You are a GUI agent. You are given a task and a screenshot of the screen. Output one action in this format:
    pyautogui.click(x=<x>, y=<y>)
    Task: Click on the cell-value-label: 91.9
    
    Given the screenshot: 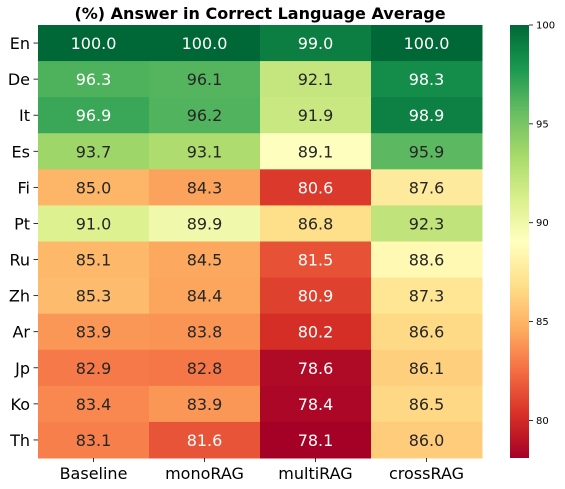 What is the action you would take?
    pyautogui.click(x=316, y=115)
    